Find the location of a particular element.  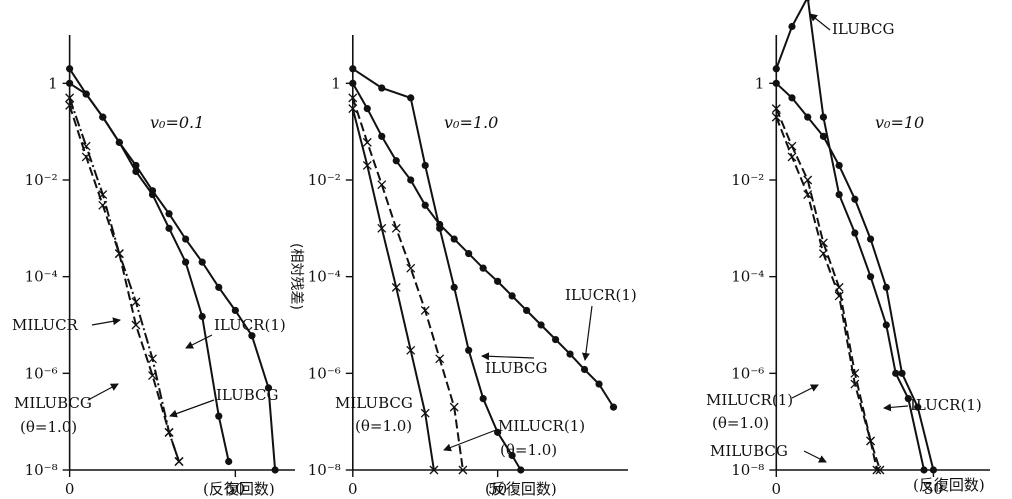

series-label-milucr1: MILUCR(1) is located at coordinates (749, 400).